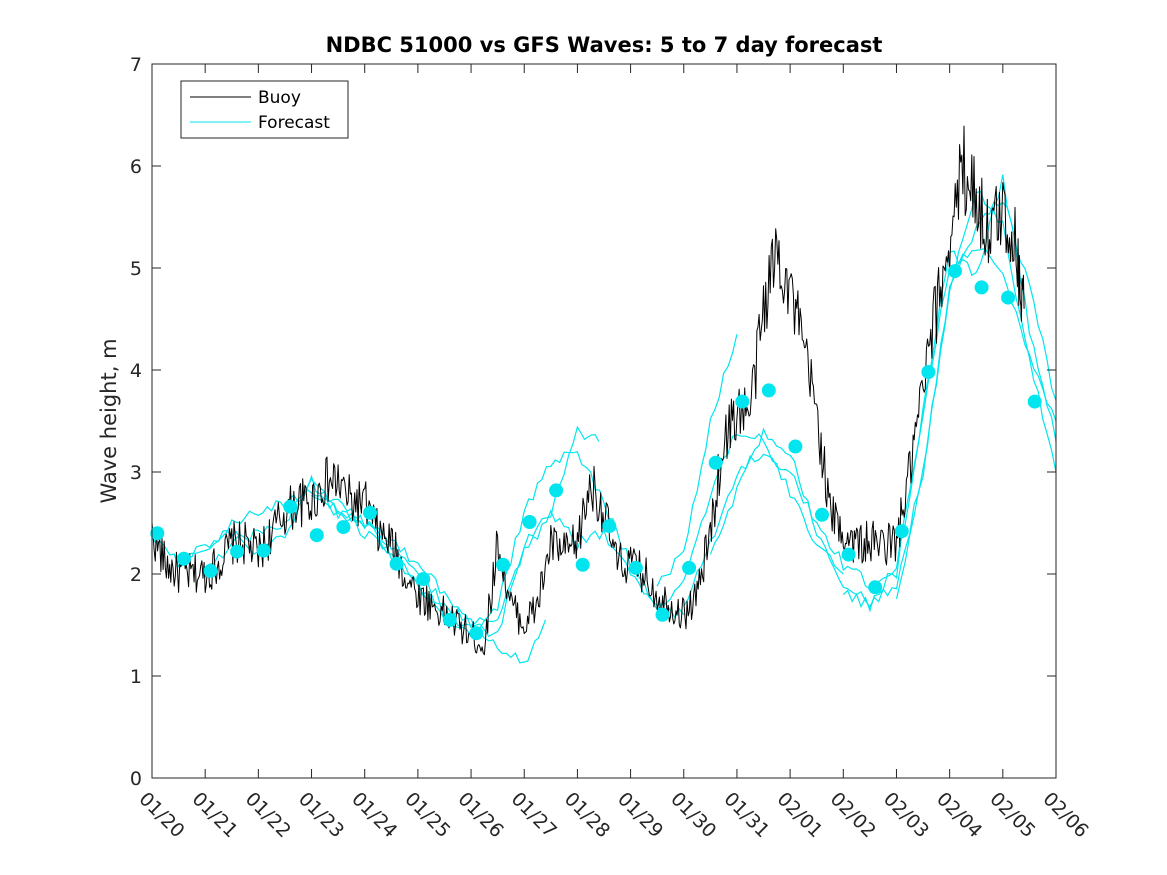  What do you see at coordinates (136, 371) in the screenshot?
I see `y-tick-label: 4` at bounding box center [136, 371].